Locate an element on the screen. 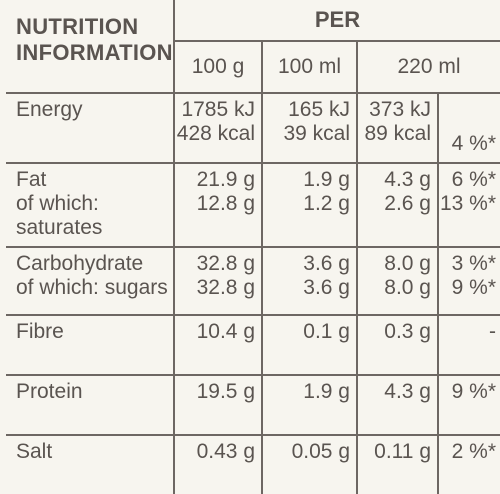 Image resolution: width=500 pixels, height=494 pixels. value-100g-salt-line-1: 0.43 g is located at coordinates (225, 451).